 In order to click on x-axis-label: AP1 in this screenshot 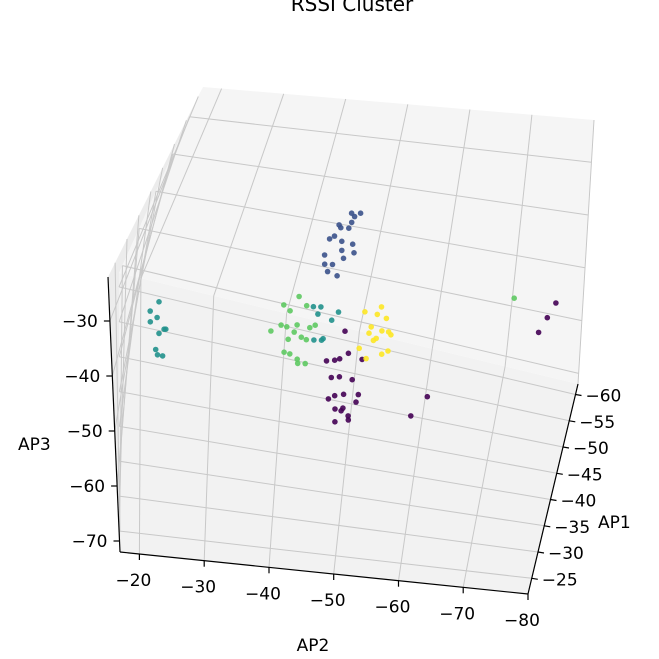, I will do `click(614, 523)`.